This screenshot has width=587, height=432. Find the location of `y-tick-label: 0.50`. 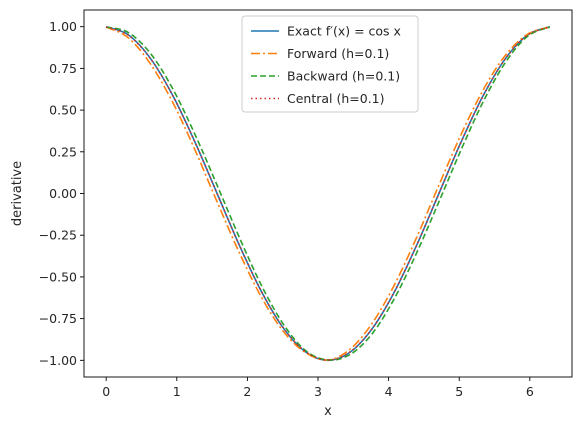

y-tick-label: 0.50 is located at coordinates (63, 110).